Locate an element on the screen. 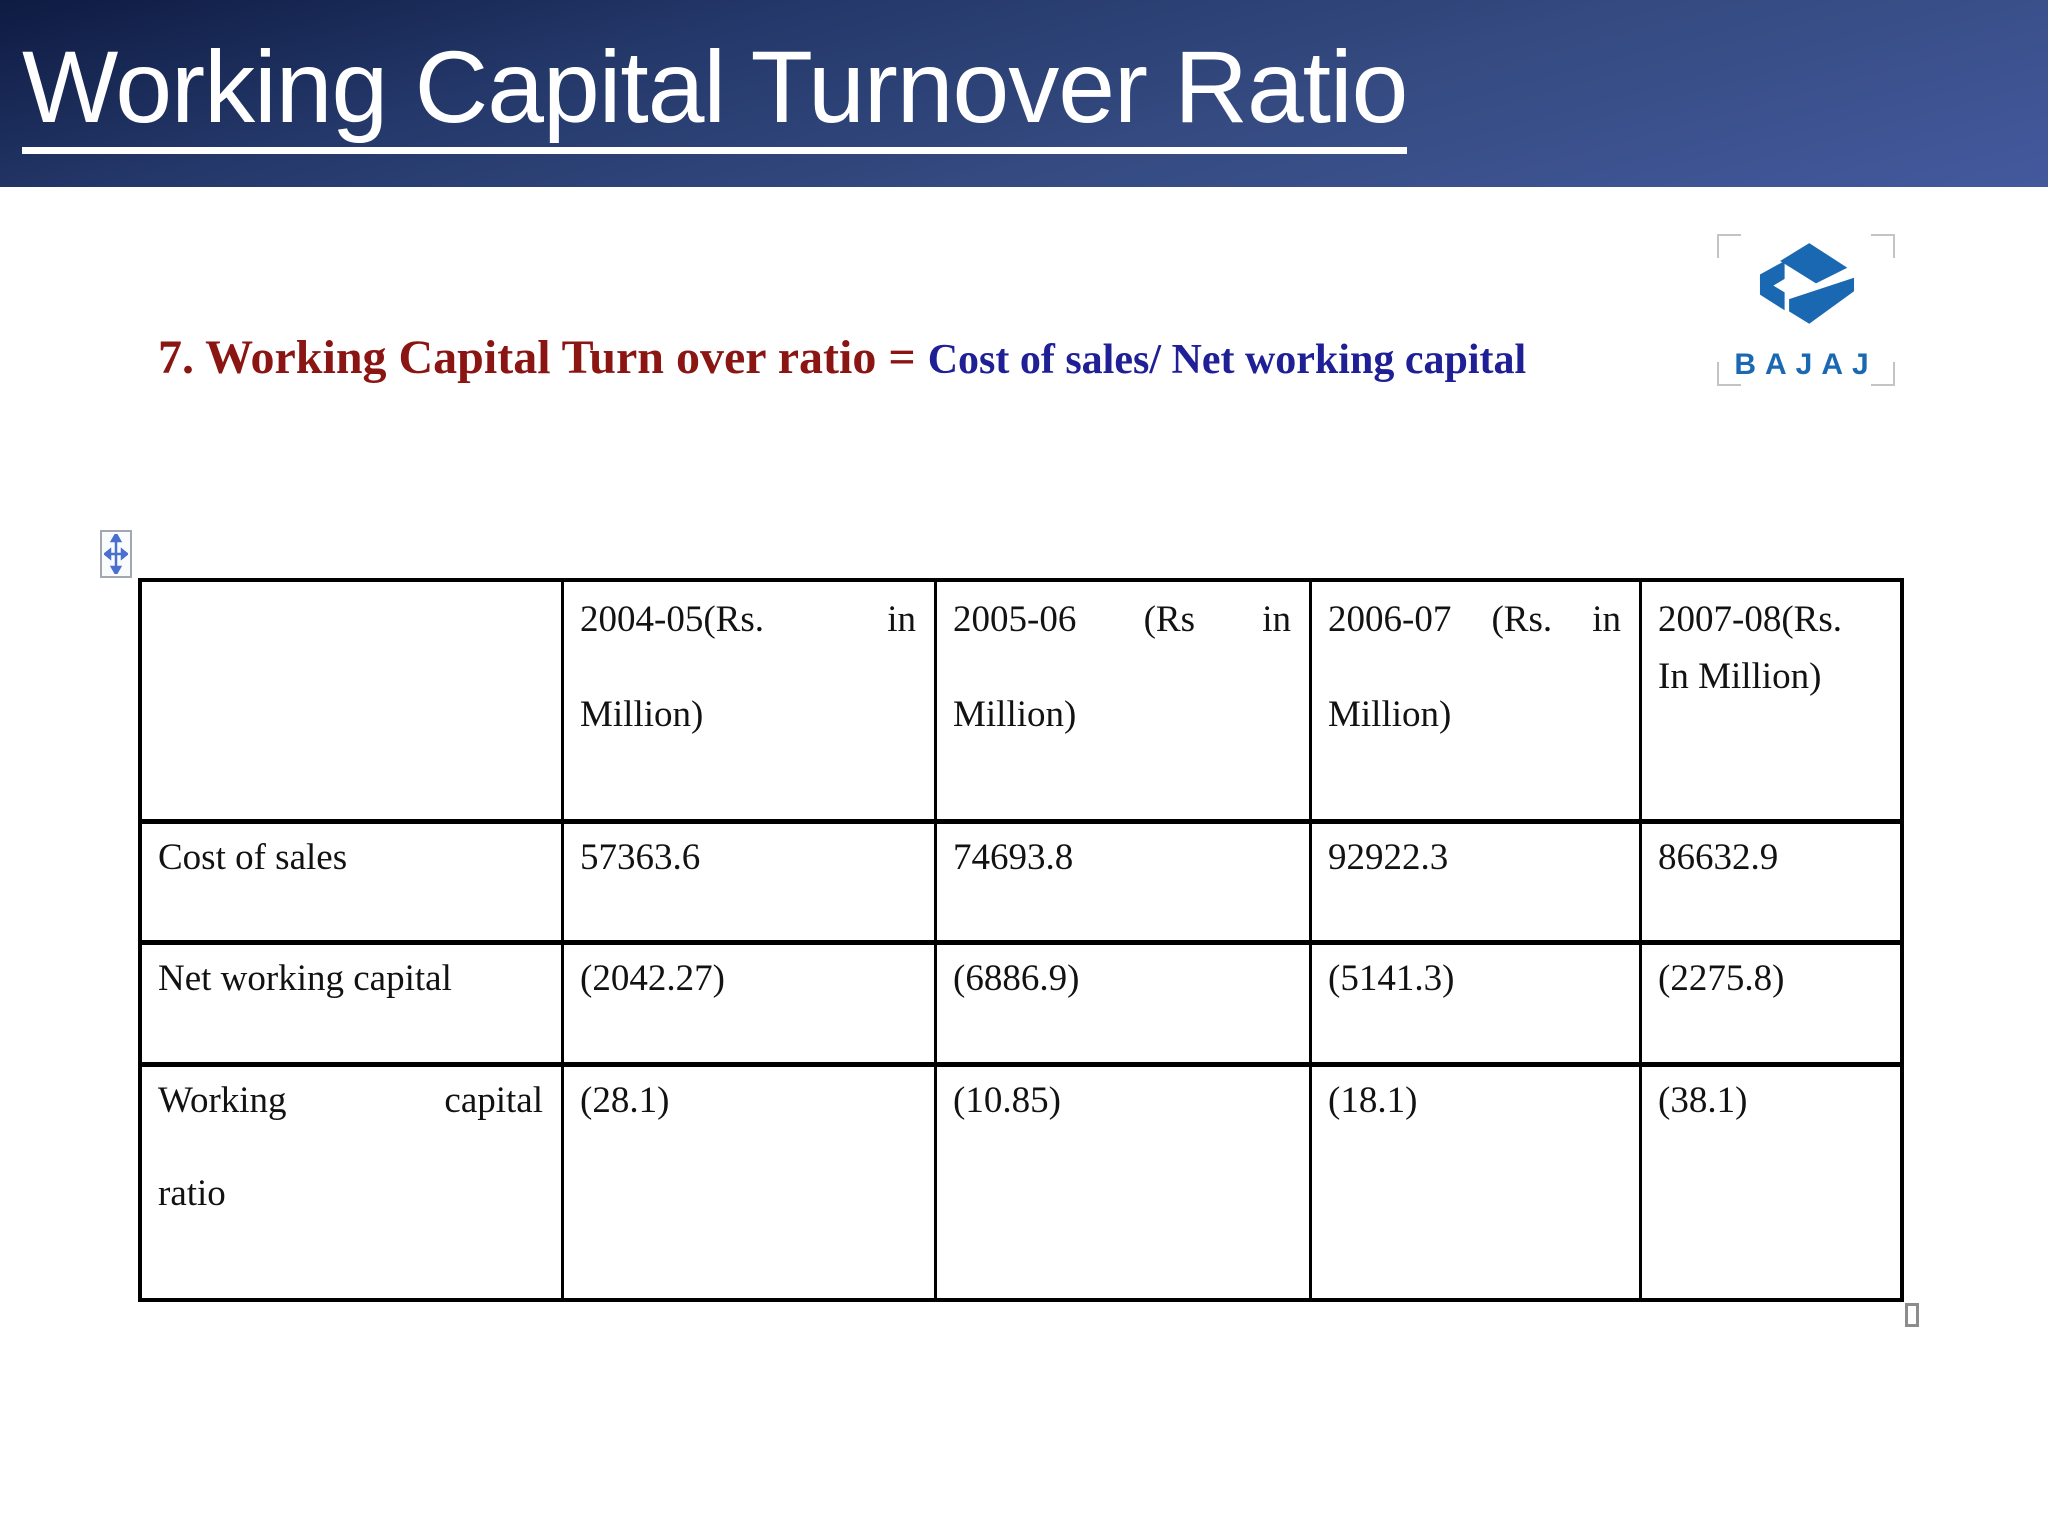 The image size is (2048, 1536). header-cell-2005-06: 2005-06 (Rs in Million) is located at coordinates (1124, 703).